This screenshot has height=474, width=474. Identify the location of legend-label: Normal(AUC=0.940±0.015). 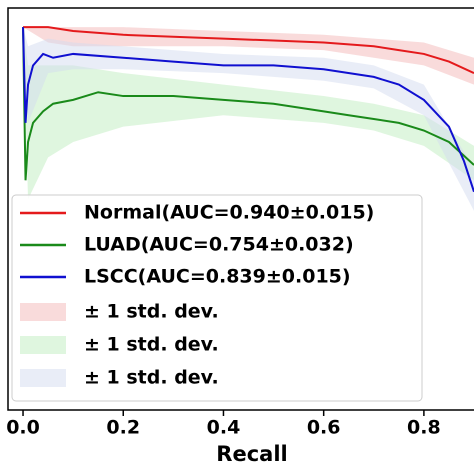
(229, 213).